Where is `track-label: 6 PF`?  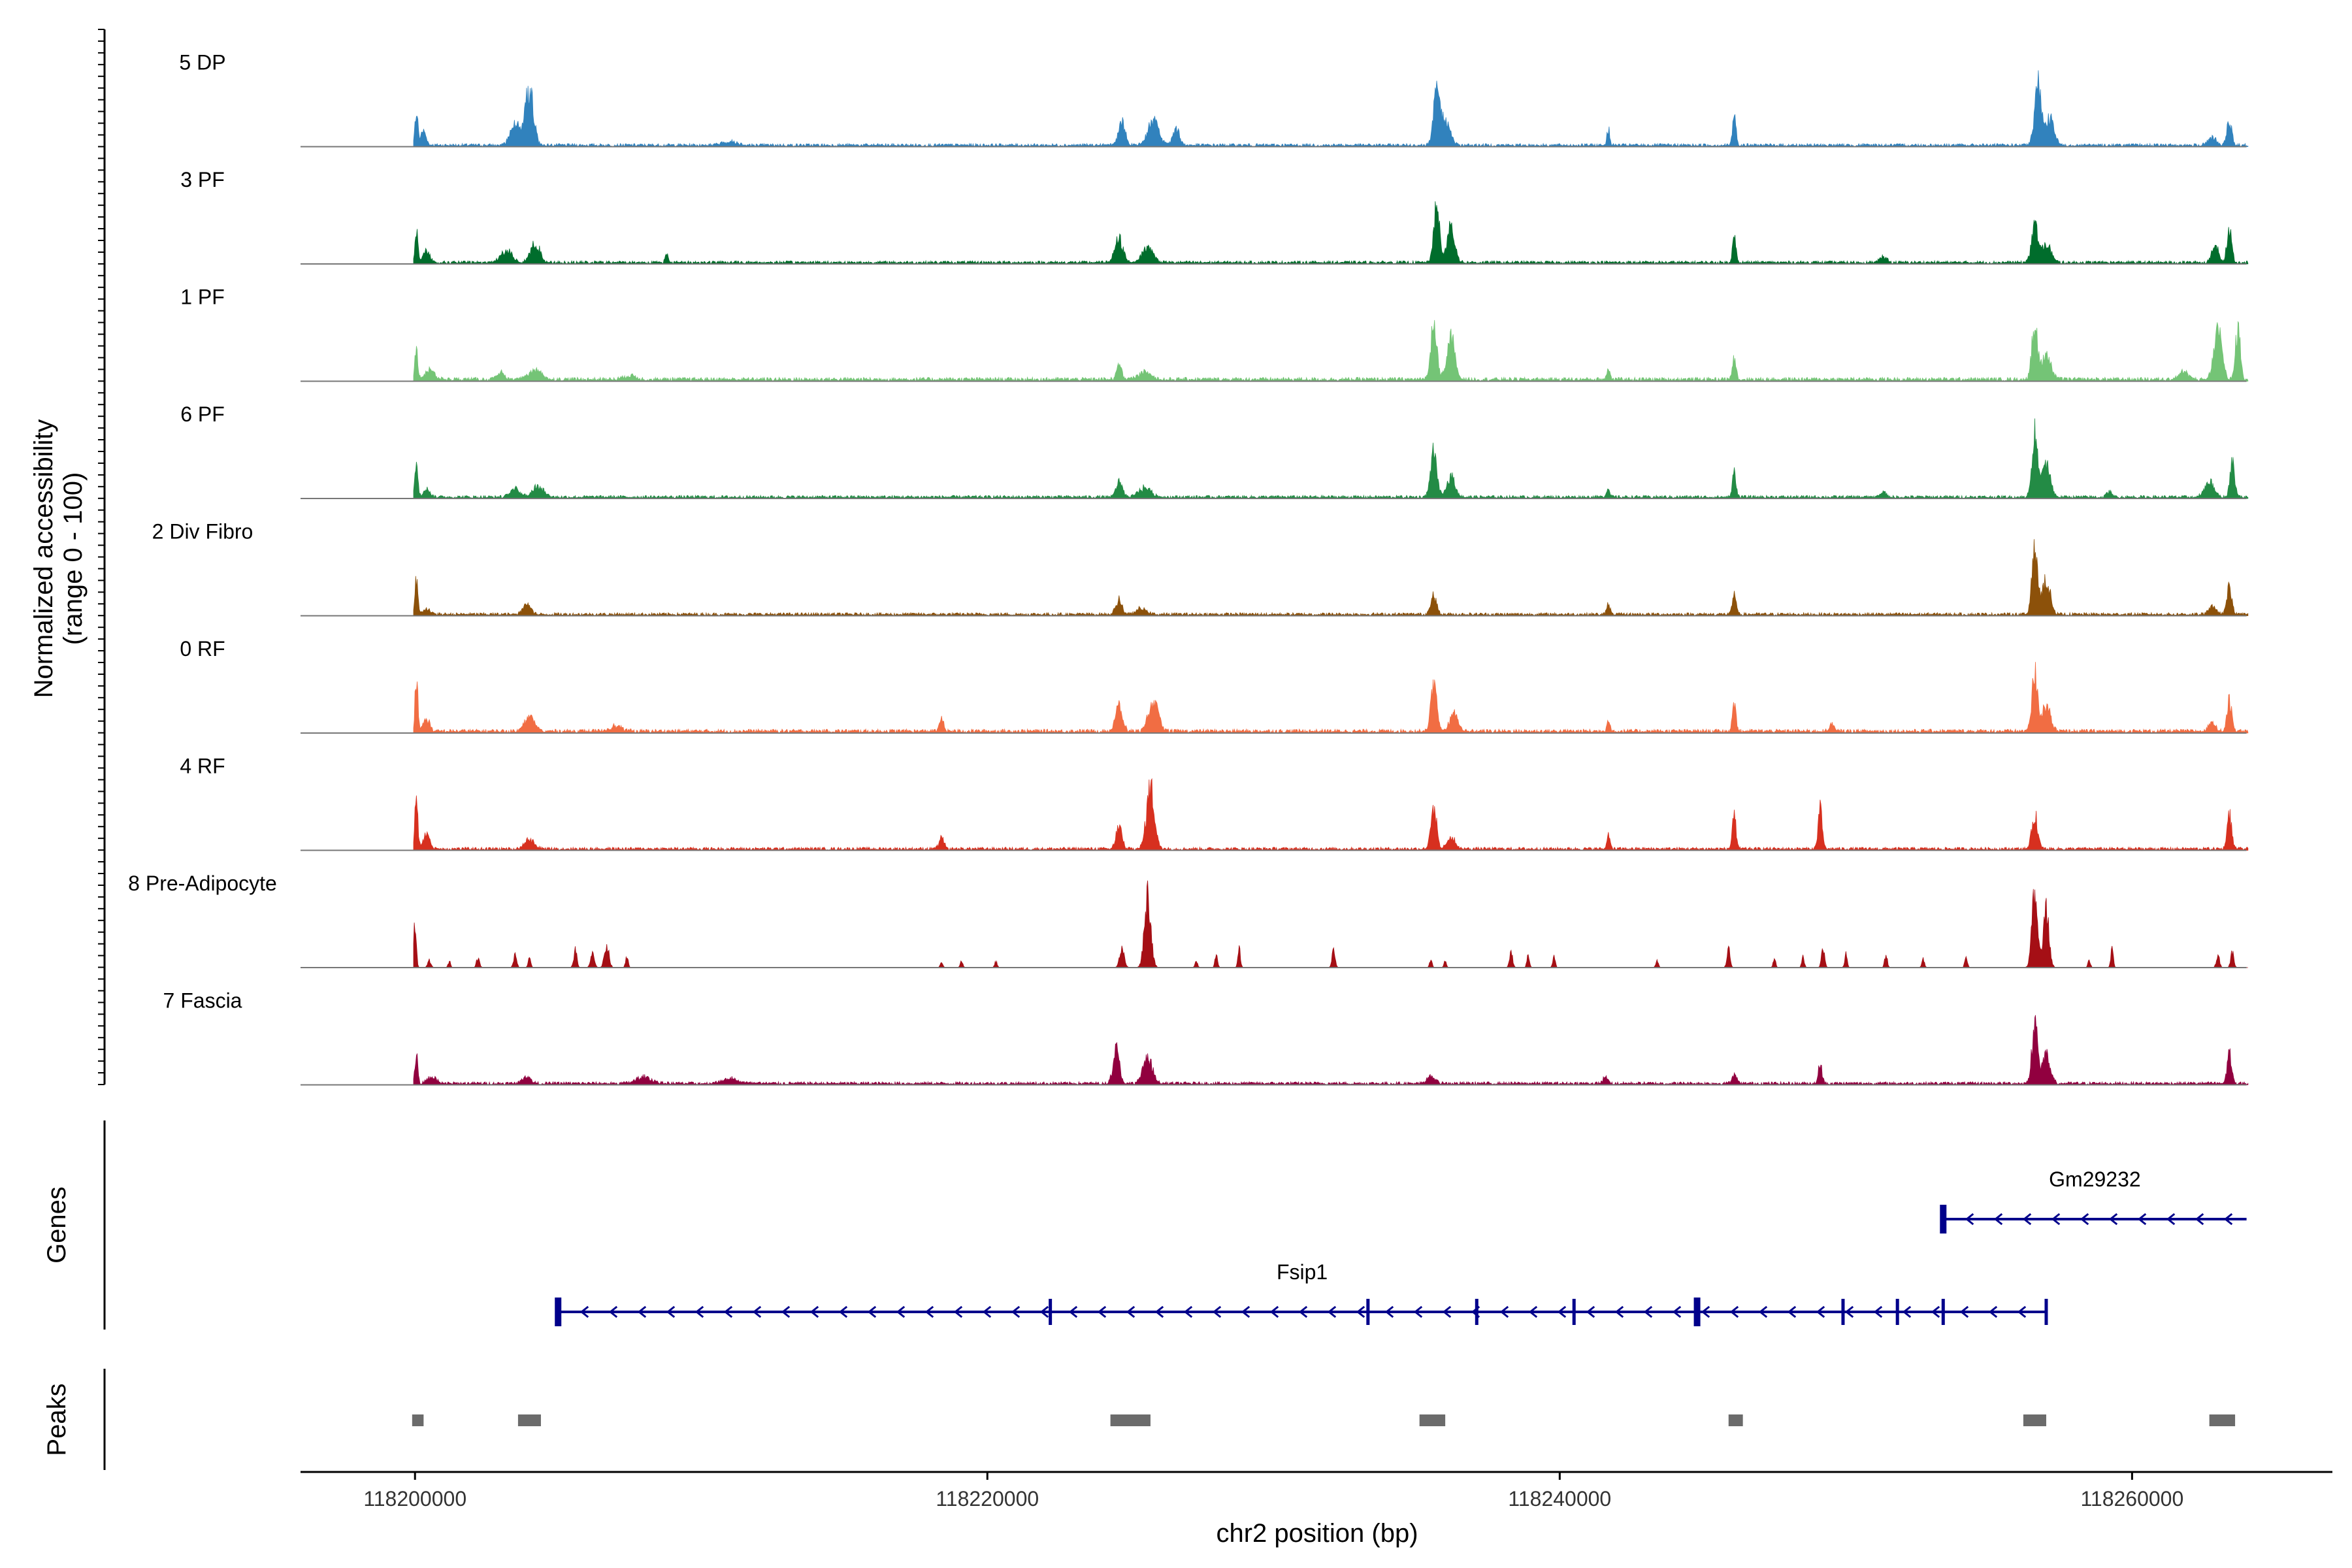 track-label: 6 PF is located at coordinates (202, 414).